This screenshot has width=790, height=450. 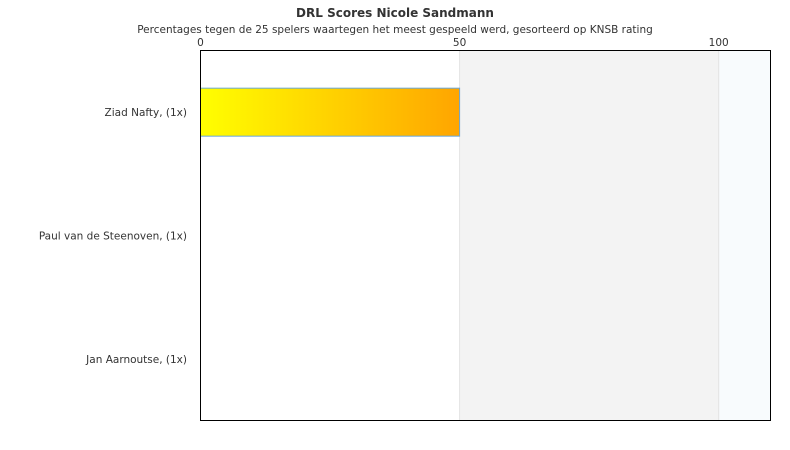 What do you see at coordinates (459, 43) in the screenshot?
I see `x-tick-label: 50` at bounding box center [459, 43].